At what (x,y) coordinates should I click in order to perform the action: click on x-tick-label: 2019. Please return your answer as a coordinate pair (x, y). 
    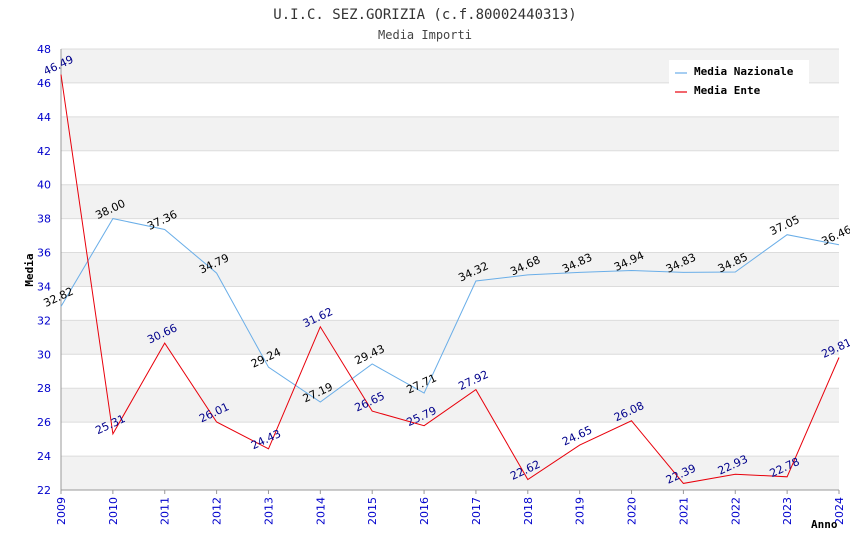
    Looking at the image, I should click on (580, 511).